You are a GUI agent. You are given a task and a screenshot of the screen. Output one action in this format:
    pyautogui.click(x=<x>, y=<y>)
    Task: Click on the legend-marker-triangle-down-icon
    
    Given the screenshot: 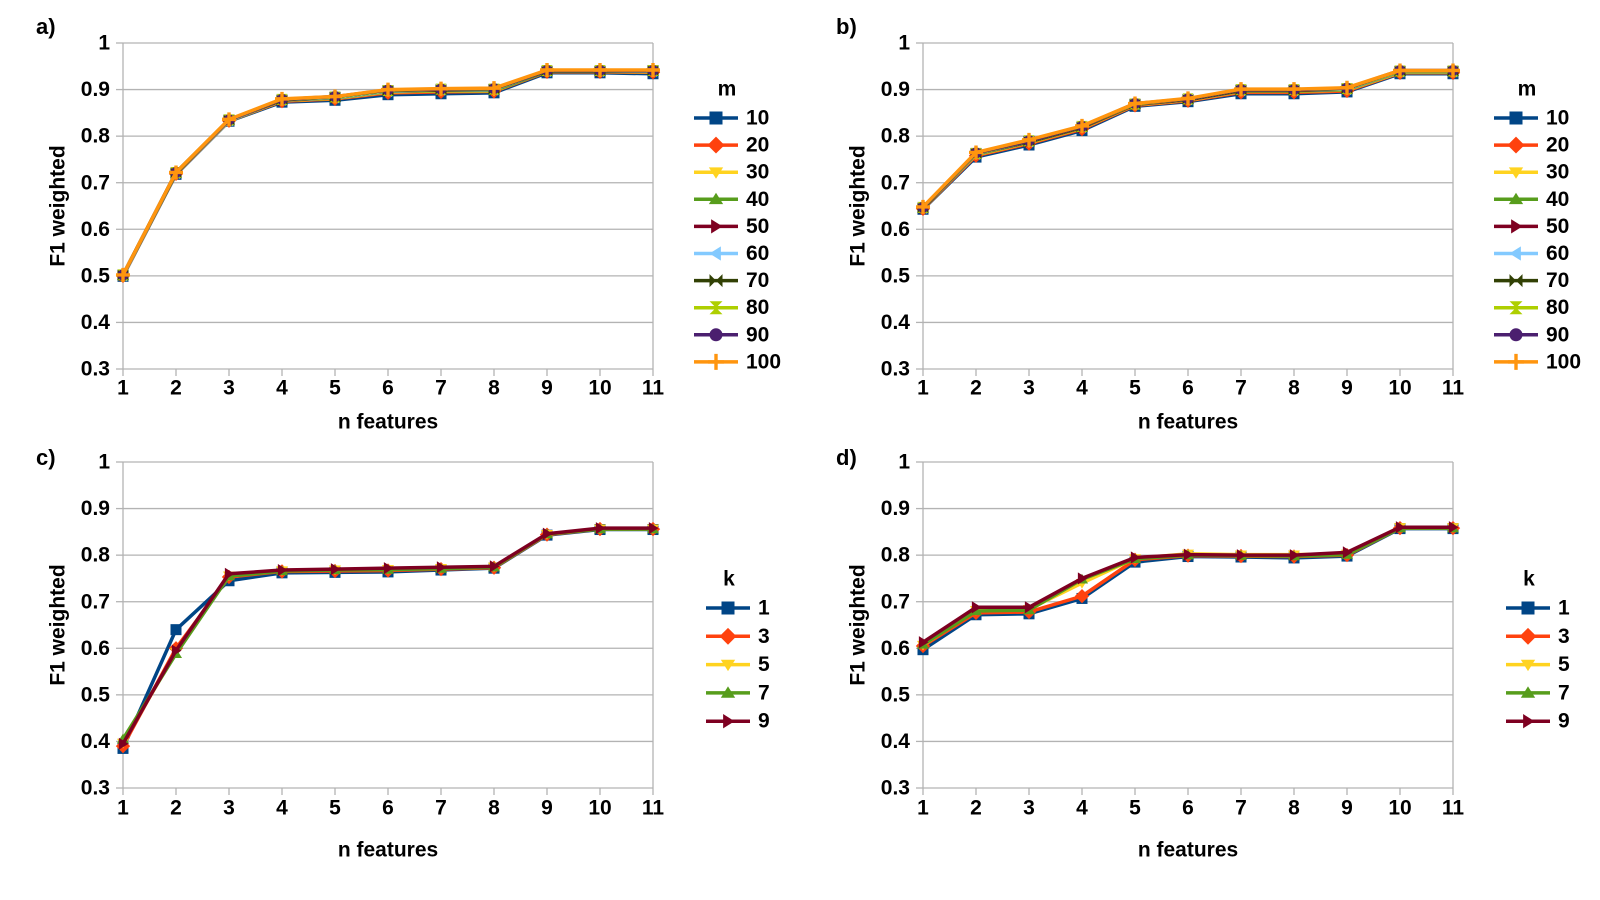 What is the action you would take?
    pyautogui.click(x=1528, y=665)
    